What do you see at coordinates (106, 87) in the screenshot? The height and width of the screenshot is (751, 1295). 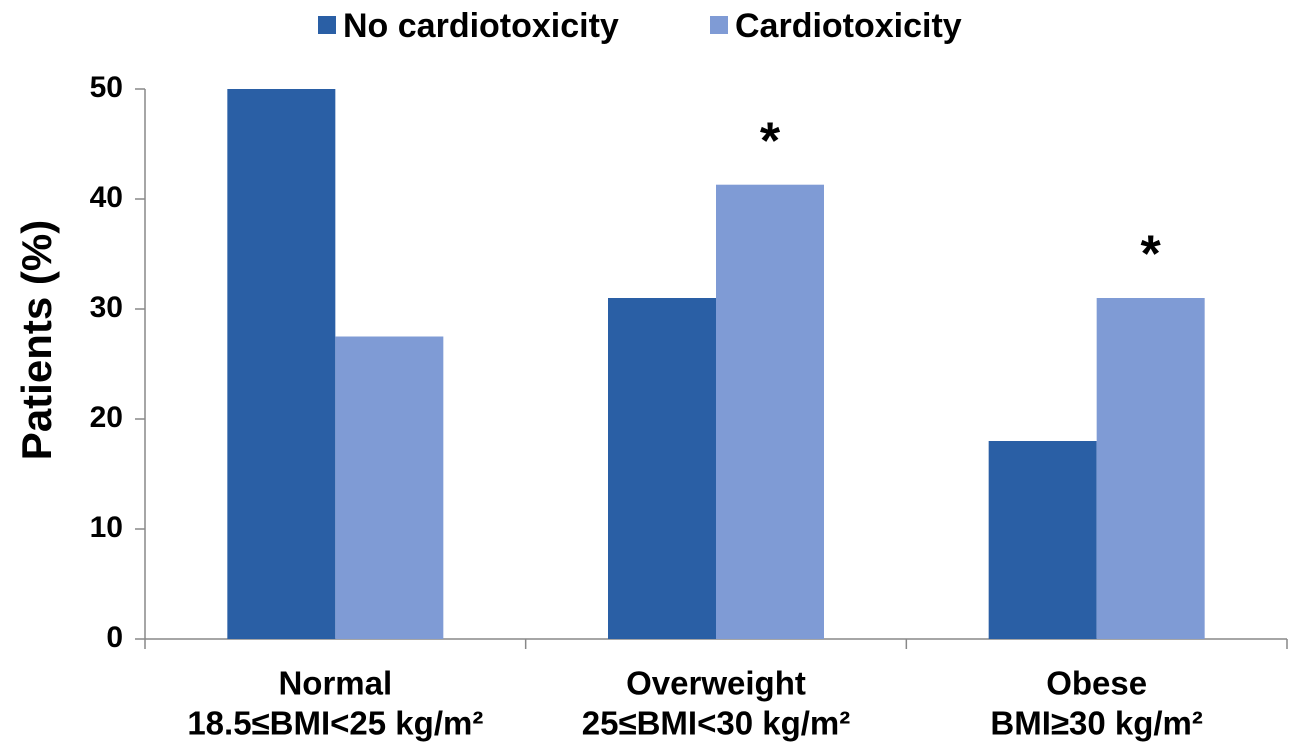 I see `y-tick-label: 50` at bounding box center [106, 87].